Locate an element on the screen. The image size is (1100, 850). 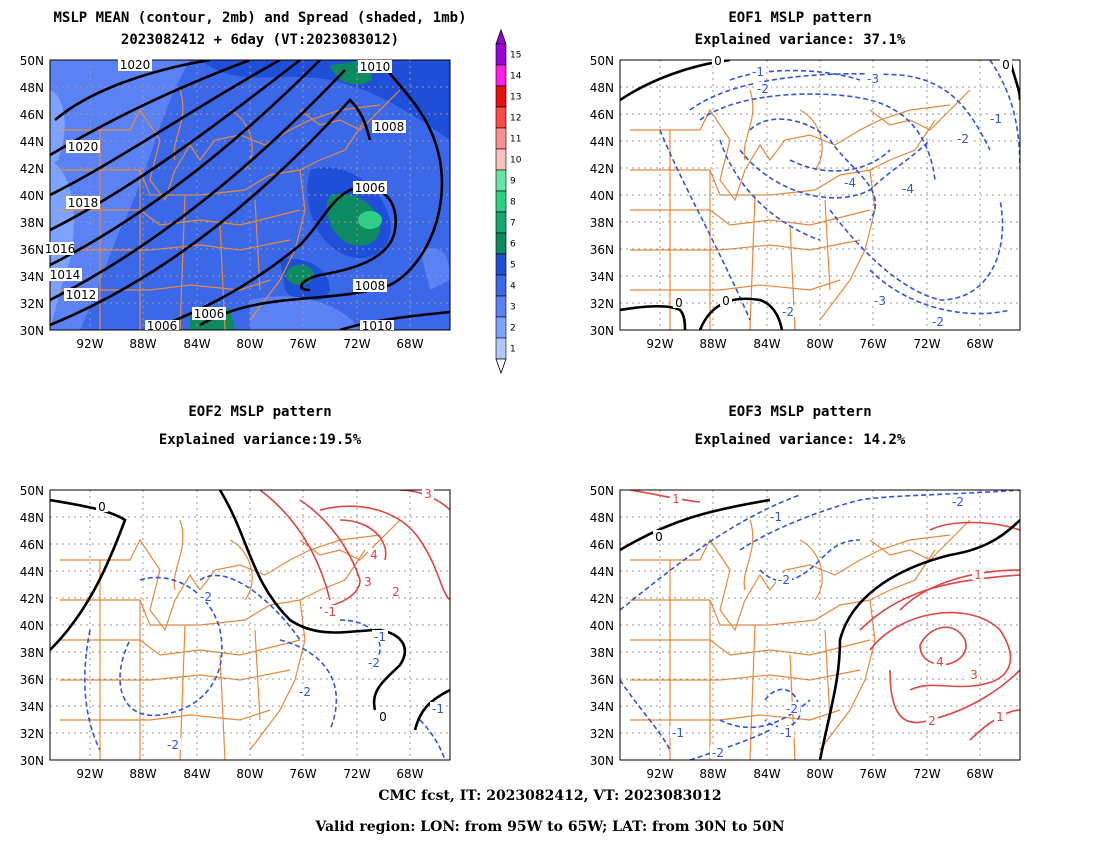
eof3-contour-label: 0 is located at coordinates (659, 537).